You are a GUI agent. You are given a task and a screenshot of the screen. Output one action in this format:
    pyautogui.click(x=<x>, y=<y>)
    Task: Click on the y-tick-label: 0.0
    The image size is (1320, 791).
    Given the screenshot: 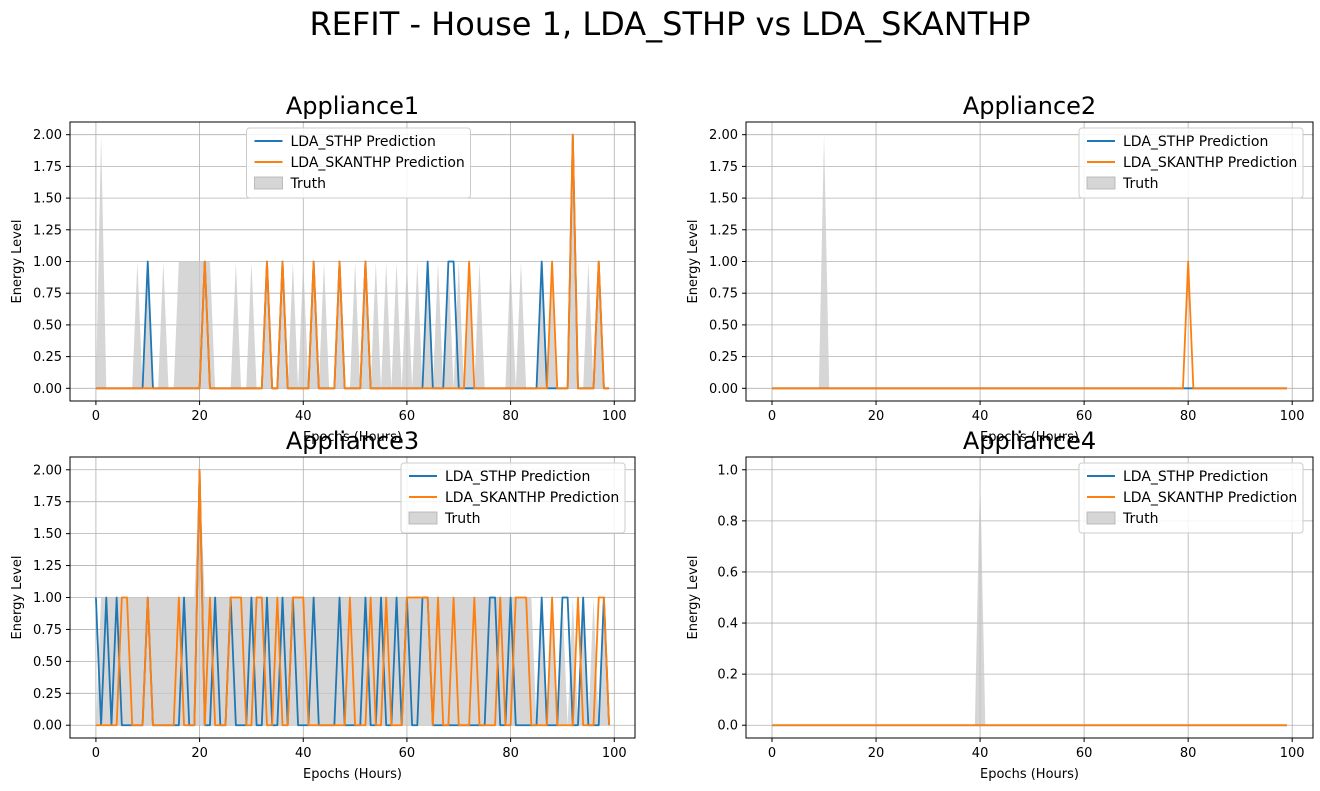 What is the action you would take?
    pyautogui.click(x=727, y=726)
    